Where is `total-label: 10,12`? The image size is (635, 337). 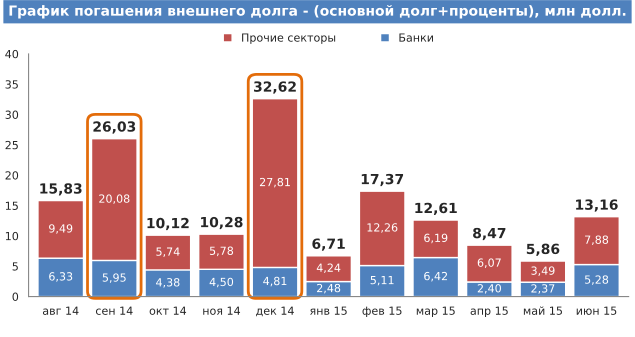 total-label: 10,12 is located at coordinates (168, 224).